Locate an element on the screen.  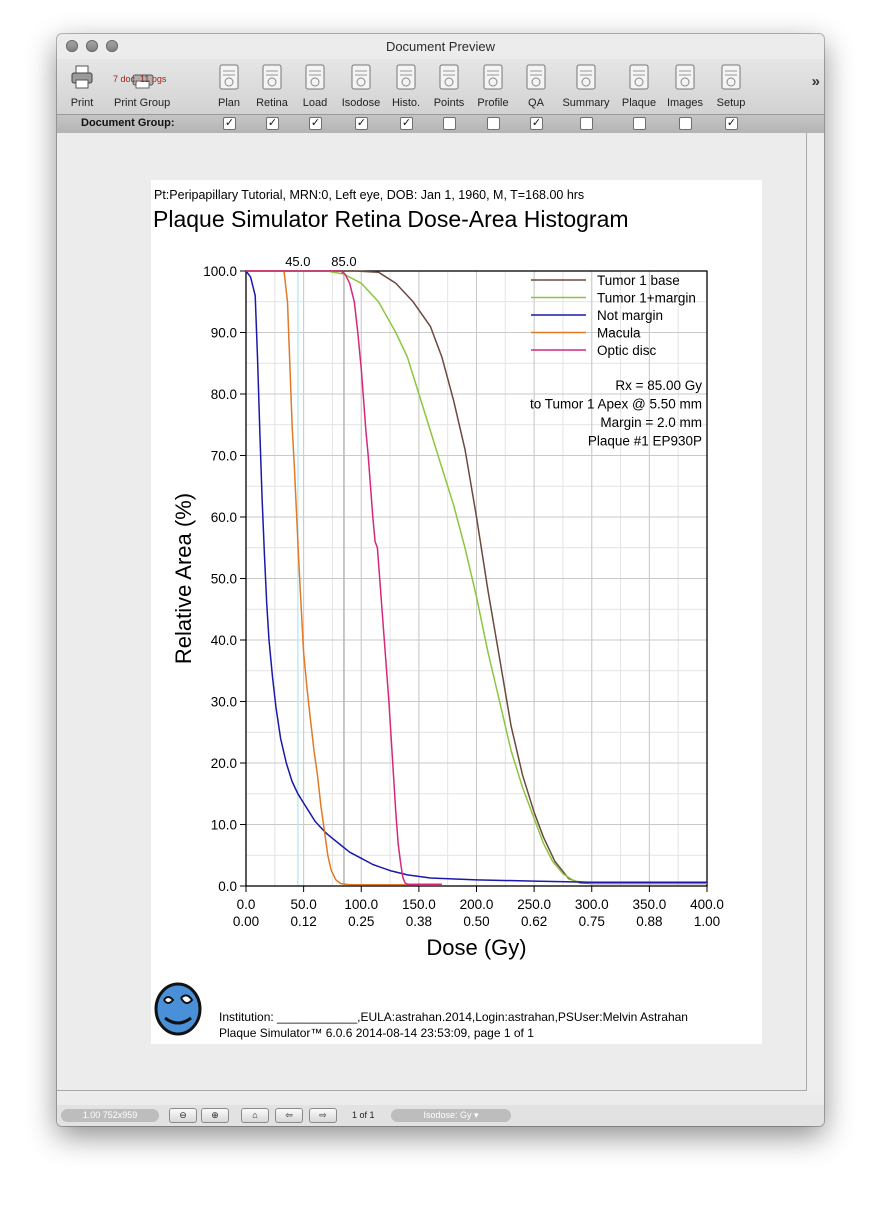
group-checkbox-setup: ✓ is located at coordinates (731, 123).